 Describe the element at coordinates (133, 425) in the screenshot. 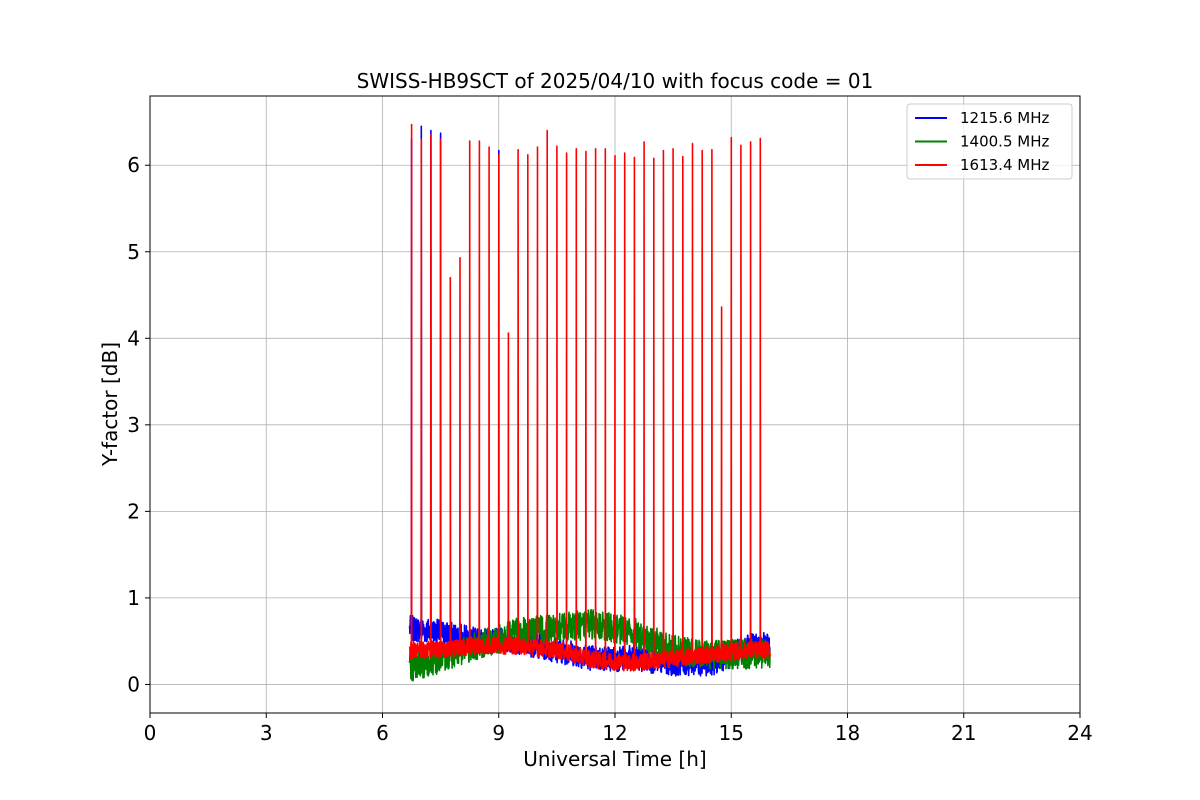

I see `y-tick-label: 3` at that location.